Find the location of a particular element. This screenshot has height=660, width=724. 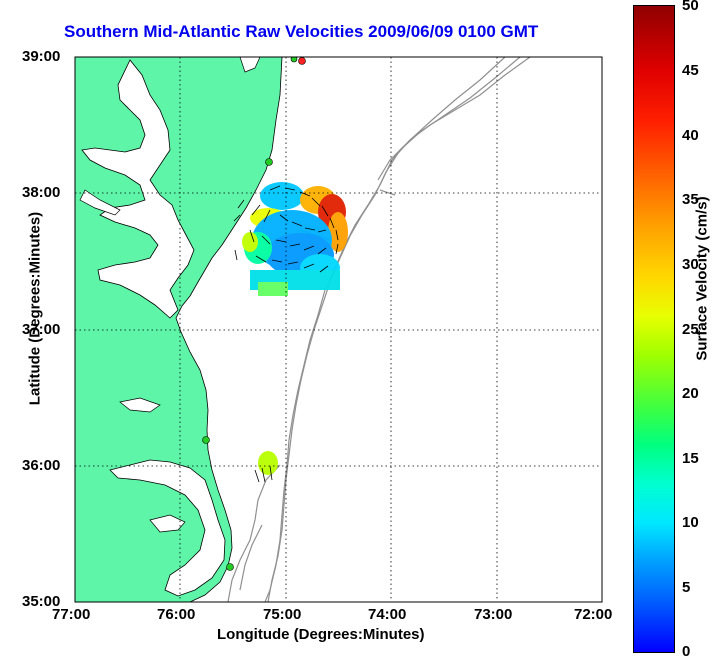

colorbar-tick-label: 50 is located at coordinates (690, 7).